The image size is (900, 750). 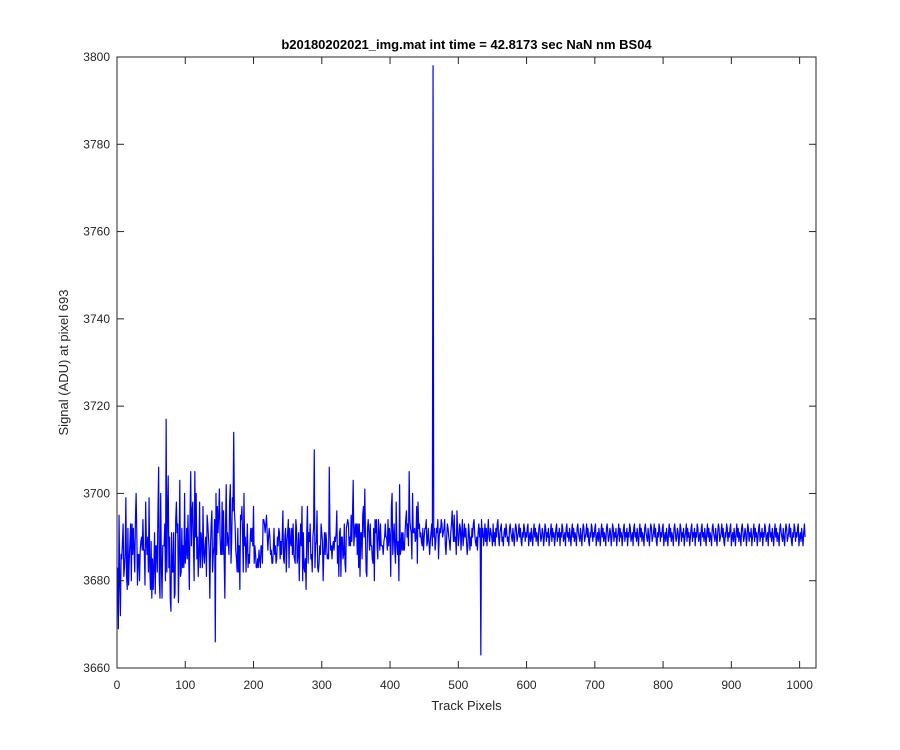 I want to click on x-tick-label: 300, so click(x=322, y=685).